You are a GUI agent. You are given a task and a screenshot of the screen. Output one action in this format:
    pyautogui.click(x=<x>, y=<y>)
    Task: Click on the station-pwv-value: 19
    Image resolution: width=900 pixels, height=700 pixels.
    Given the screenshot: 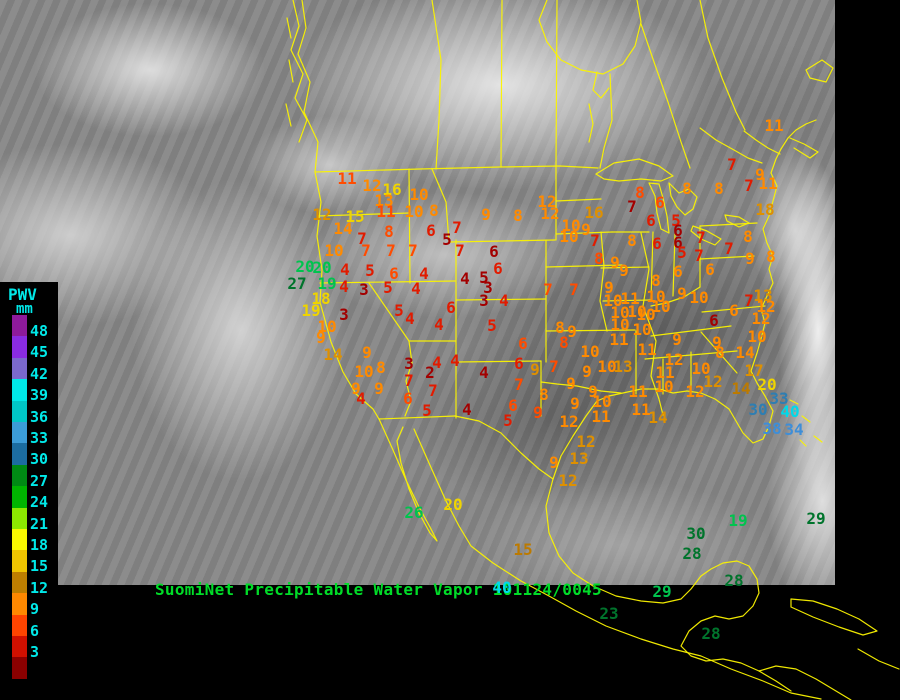 What is the action you would take?
    pyautogui.click(x=311, y=310)
    